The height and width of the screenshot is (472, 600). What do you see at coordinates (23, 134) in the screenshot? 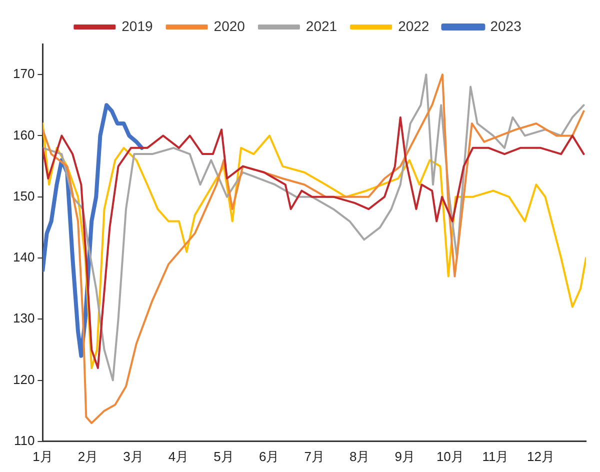
I see `y-tick-label: 160` at bounding box center [23, 134].